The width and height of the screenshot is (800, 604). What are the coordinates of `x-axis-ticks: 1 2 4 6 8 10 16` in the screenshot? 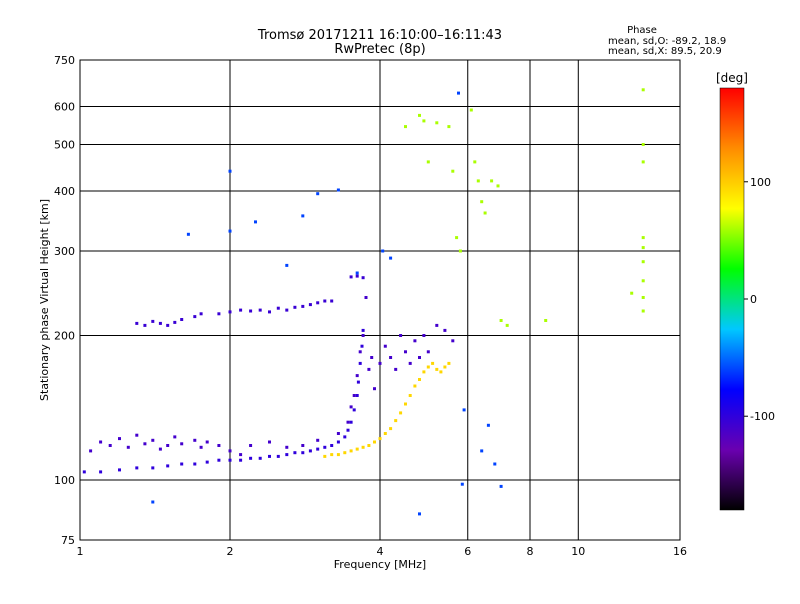 It's located at (382, 551).